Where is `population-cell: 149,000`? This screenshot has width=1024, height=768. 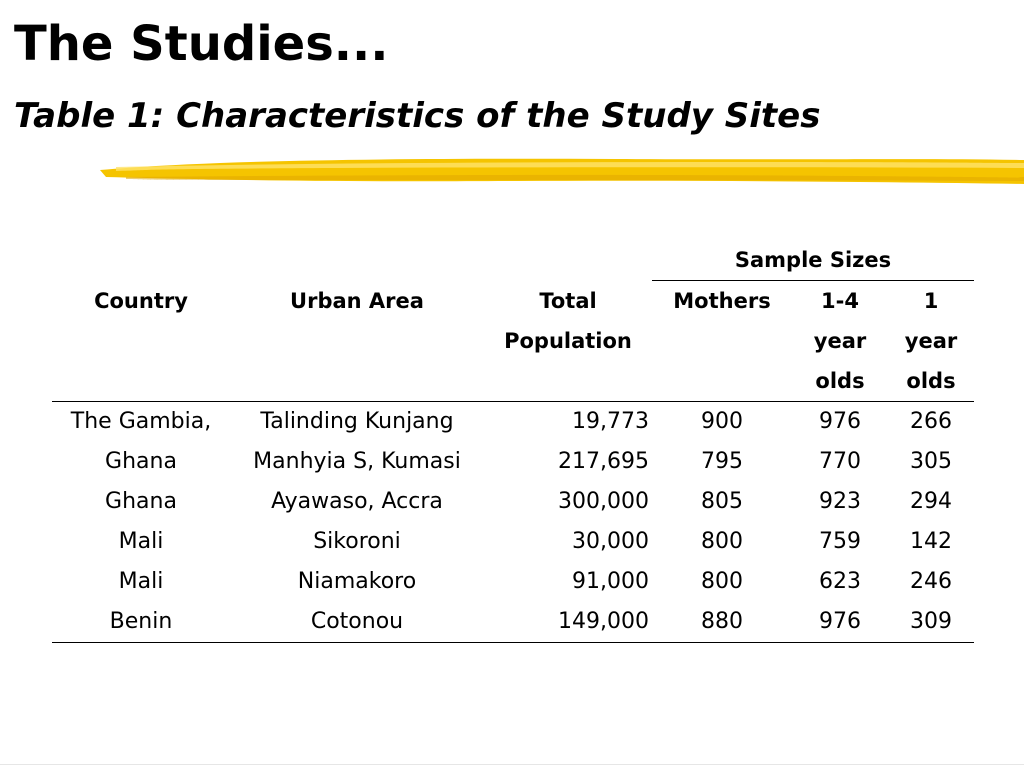
population-cell: 149,000 is located at coordinates (568, 622).